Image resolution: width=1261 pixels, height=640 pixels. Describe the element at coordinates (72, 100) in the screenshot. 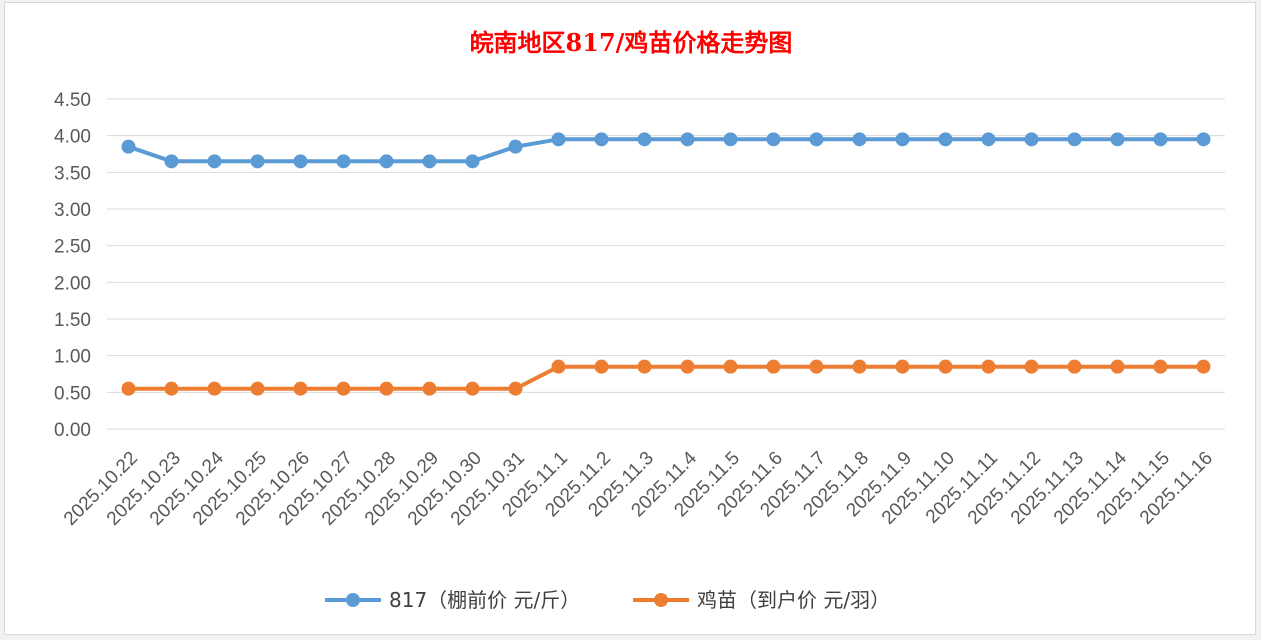

I see `y-tick-label: 4.50` at that location.